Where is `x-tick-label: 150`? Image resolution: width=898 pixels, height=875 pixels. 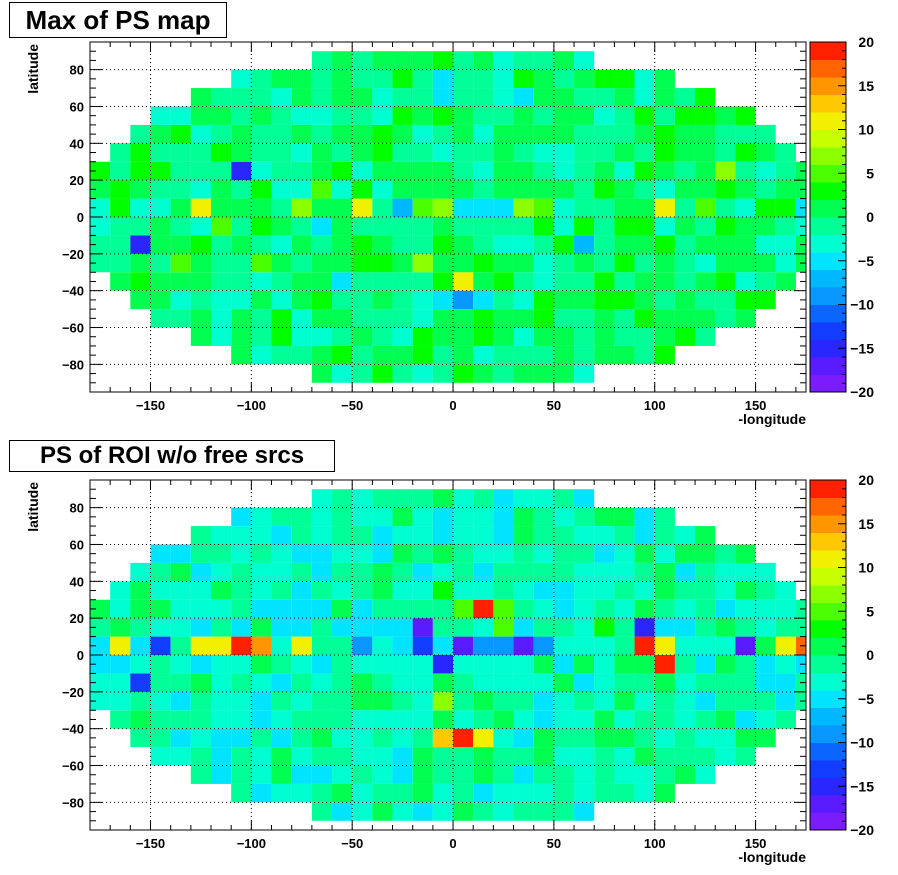 x-tick-label: 150 is located at coordinates (756, 405).